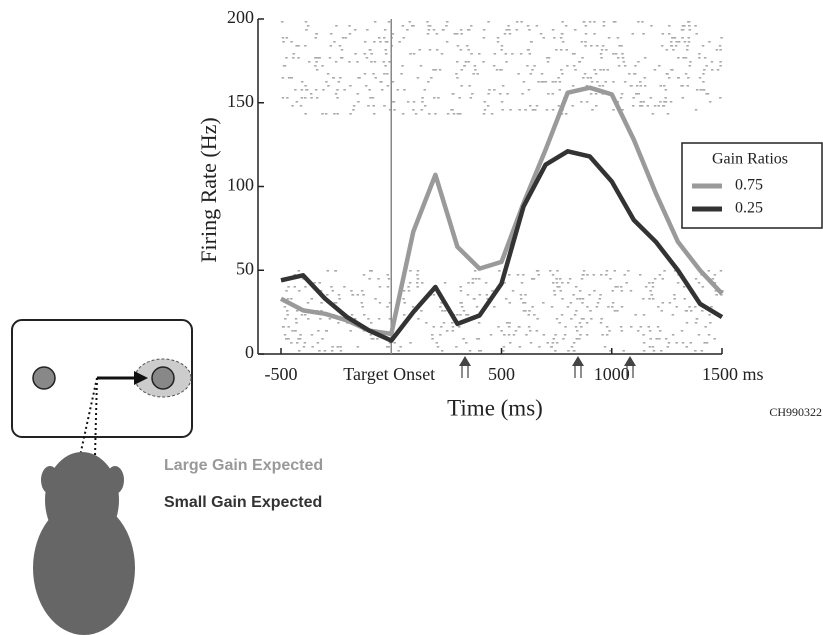 This screenshot has height=635, width=823. Describe the element at coordinates (249, 352) in the screenshot. I see `y-tick-label: 0` at that location.